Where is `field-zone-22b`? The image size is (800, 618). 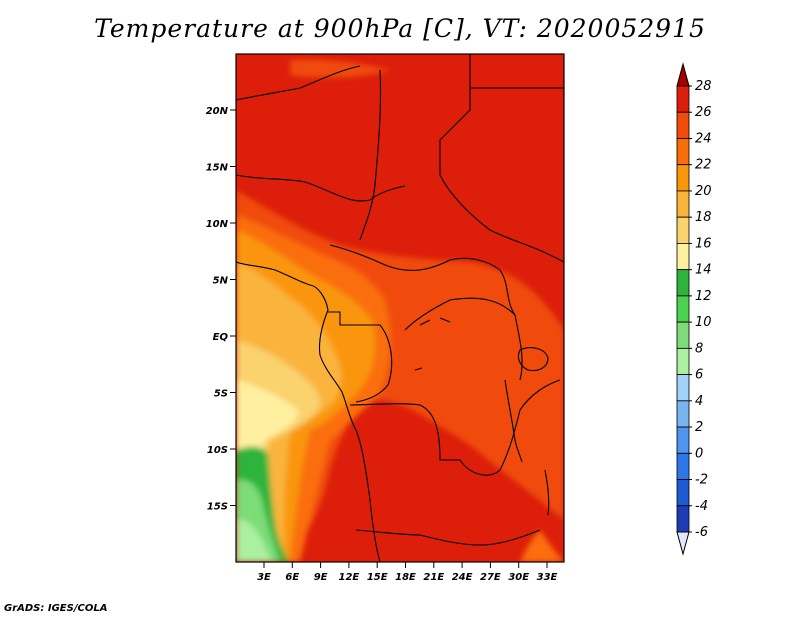 field-zone-22b is located at coordinates (542, 546).